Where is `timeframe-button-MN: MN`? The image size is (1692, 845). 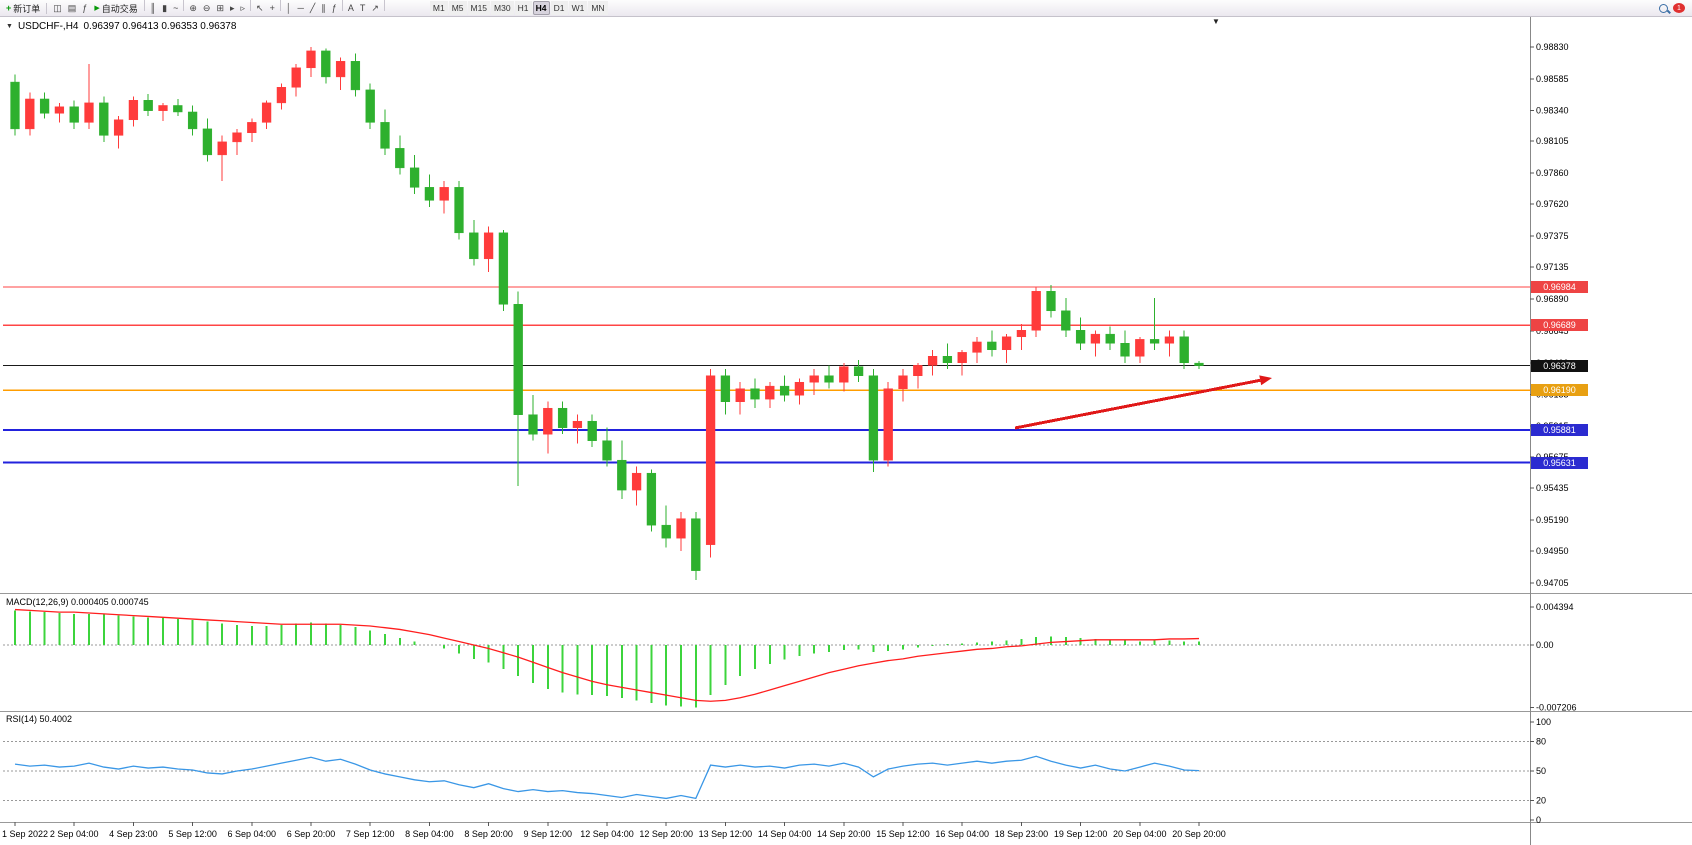
timeframe-button-MN: MN is located at coordinates (598, 8).